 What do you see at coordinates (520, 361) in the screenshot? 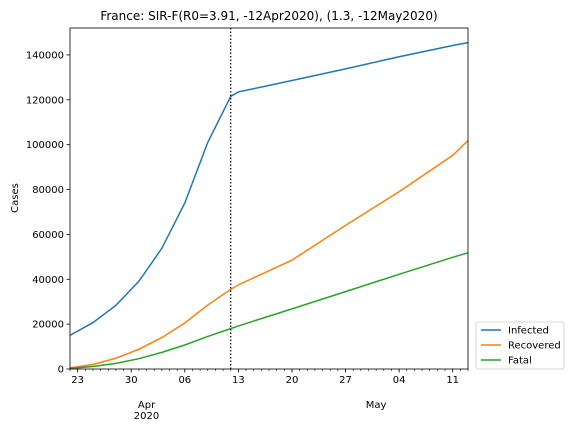
I see `legend-label: Fatal` at bounding box center [520, 361].